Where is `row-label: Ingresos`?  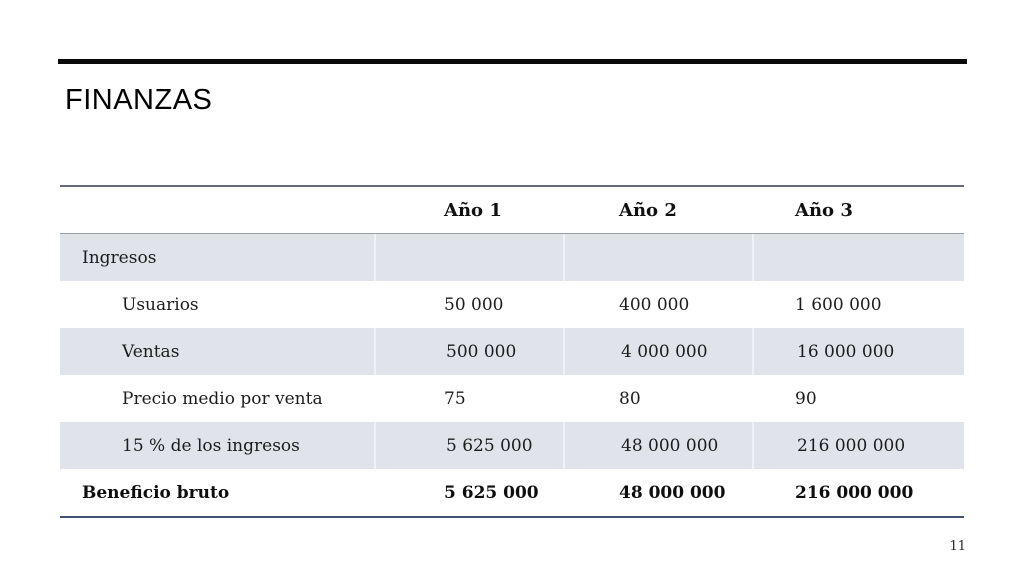
row-label: Ingresos is located at coordinates (119, 257).